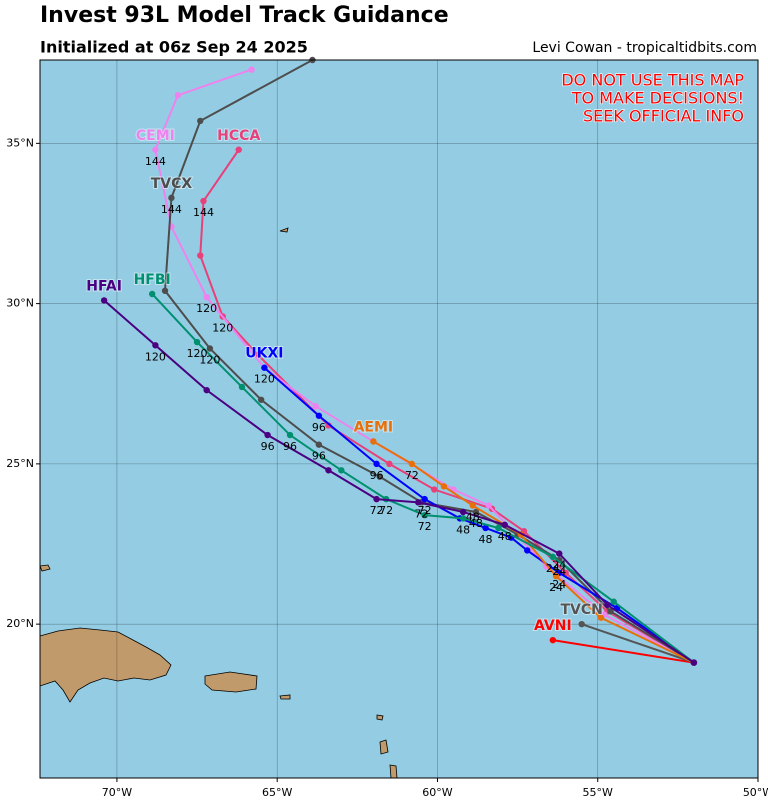 The height and width of the screenshot is (801, 768). What do you see at coordinates (374, 427) in the screenshot?
I see `model-name: AEMI` at bounding box center [374, 427].